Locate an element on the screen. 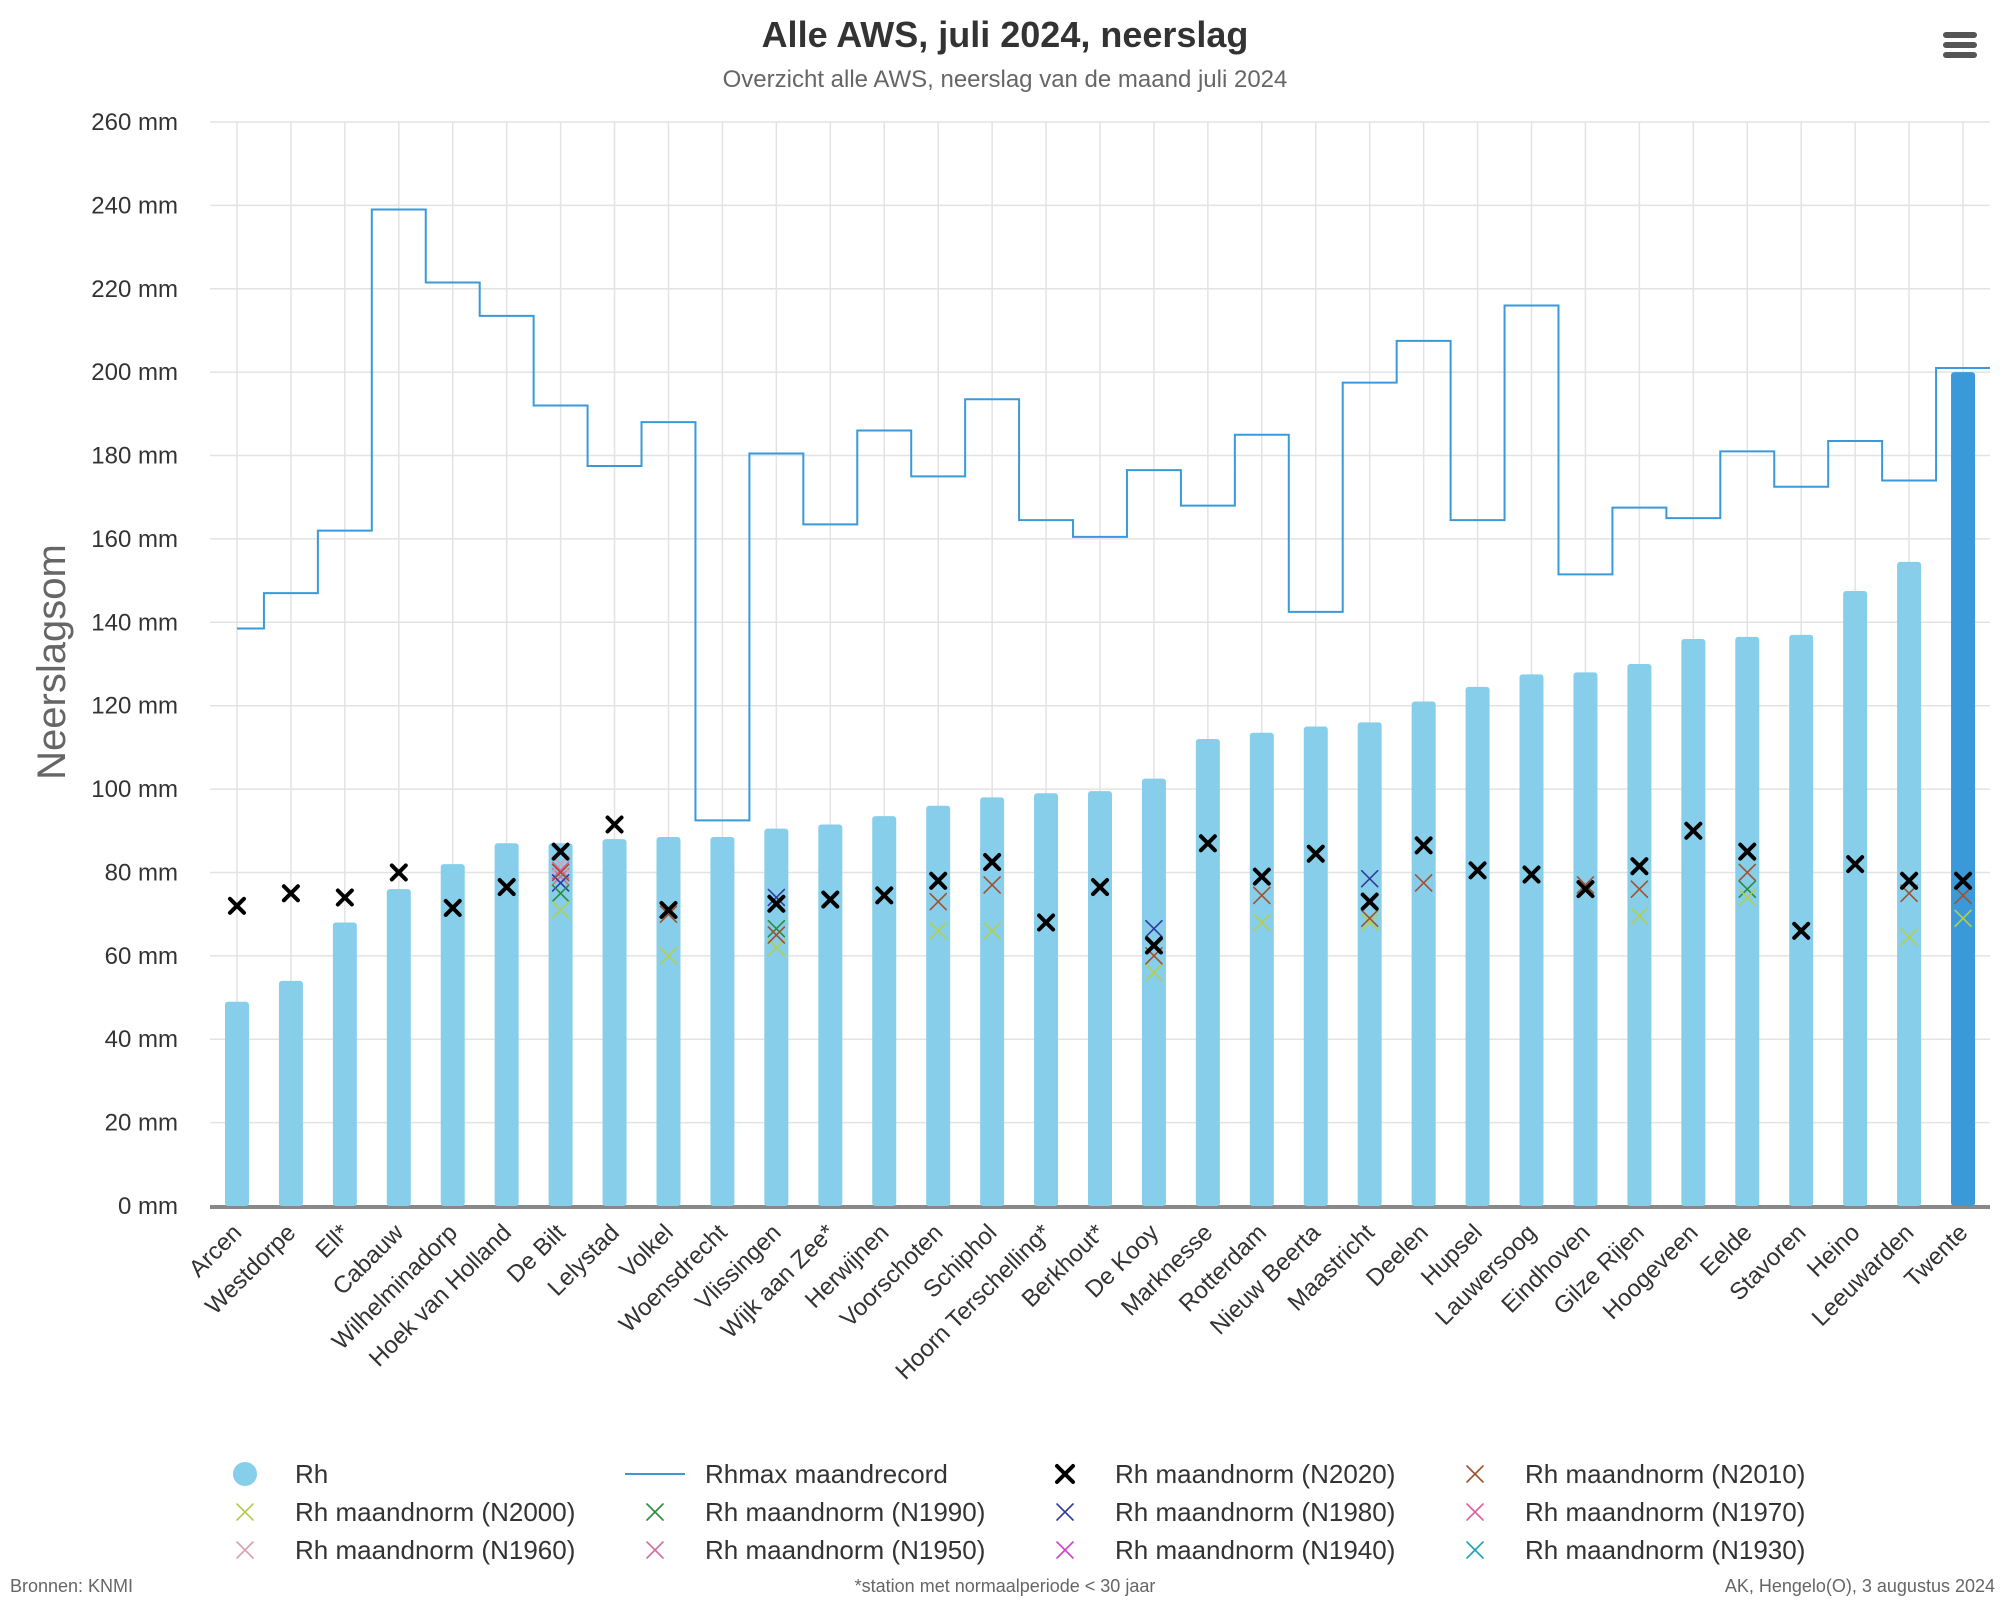 This screenshot has height=1600, width=2000. y-tick-label: 100 mm is located at coordinates (134, 789).